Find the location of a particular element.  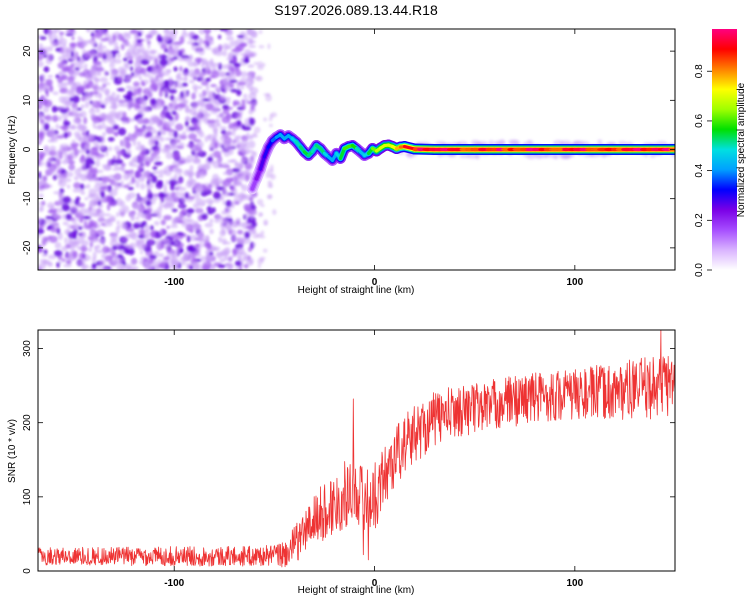

snr-y-tick-label-2: 200 is located at coordinates (27, 422).